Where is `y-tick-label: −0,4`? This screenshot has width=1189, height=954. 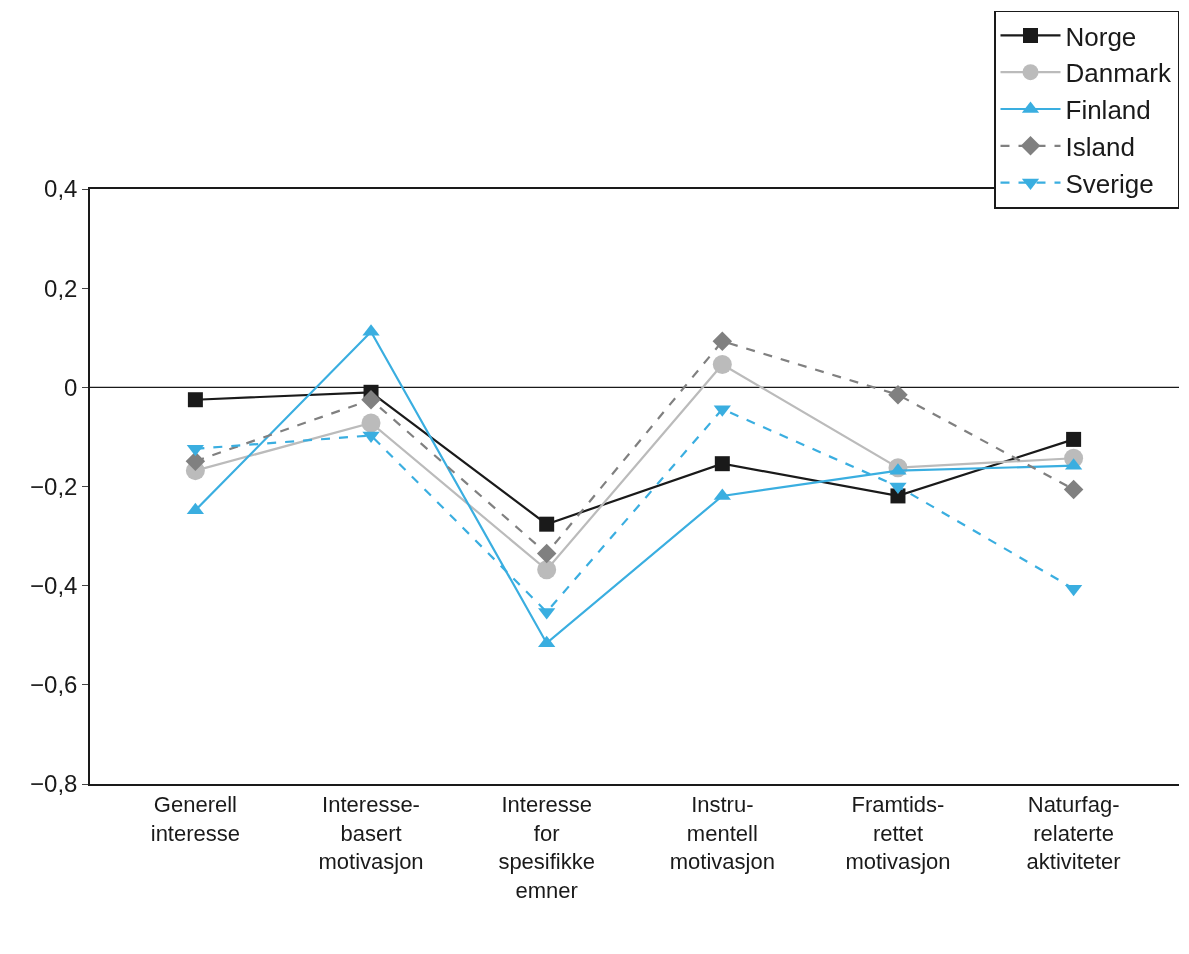
y-tick-label: −0,4 is located at coordinates (54, 586).